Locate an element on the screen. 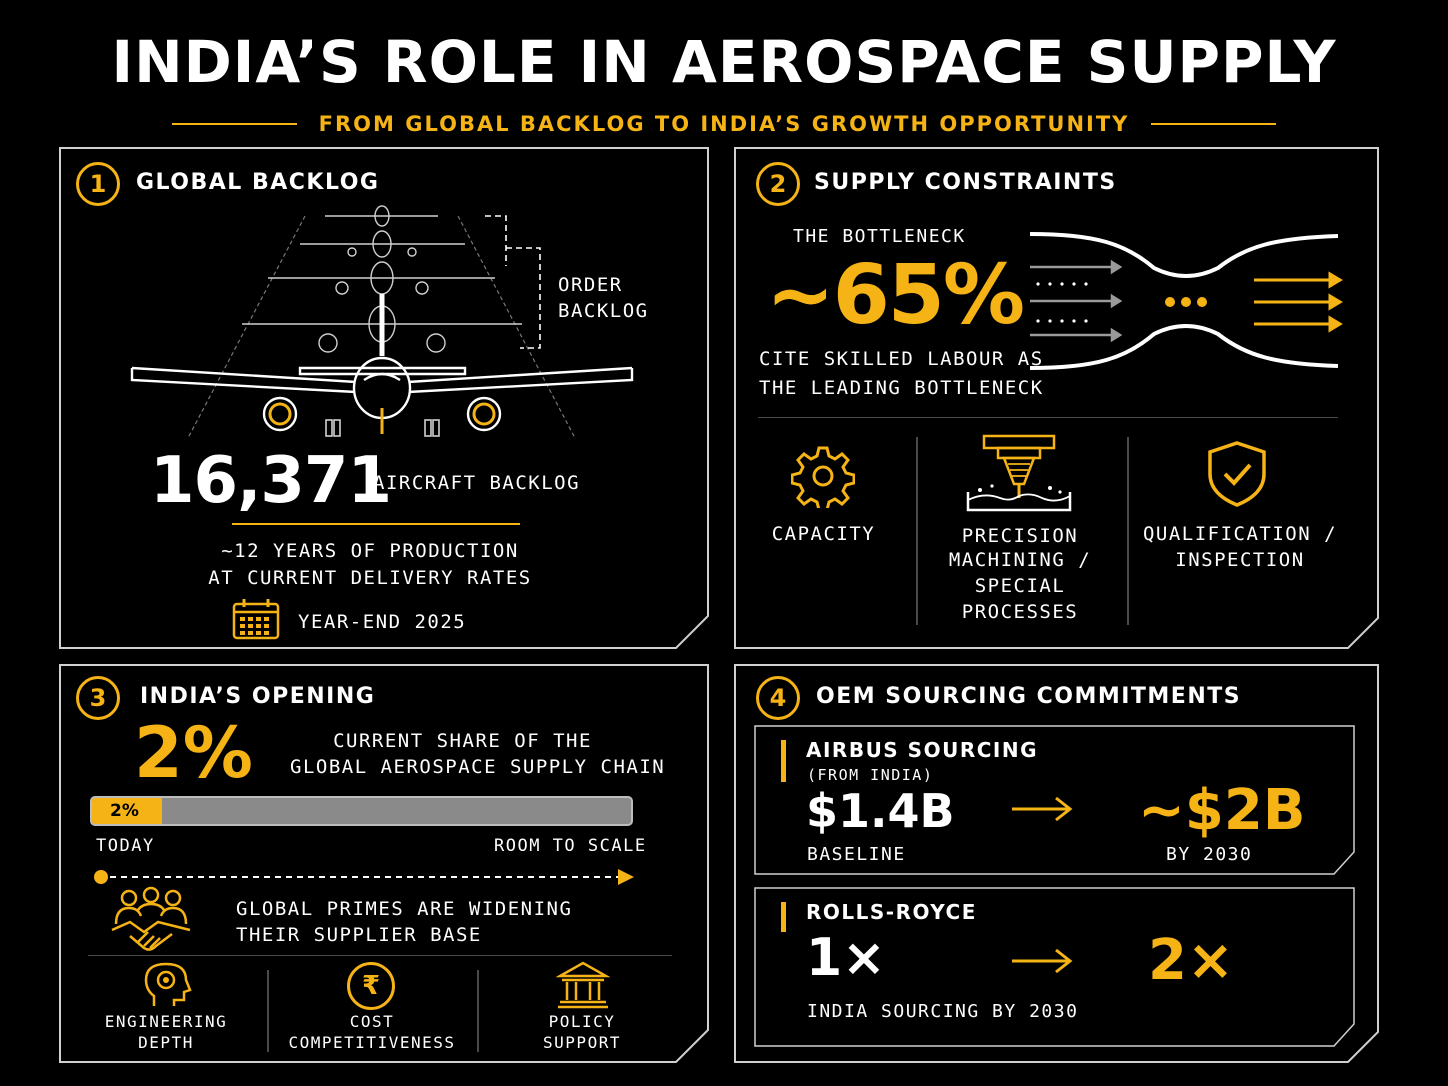 The image size is (1448, 1086). constraint-label-machining-3: SPECIAL is located at coordinates (1020, 586).